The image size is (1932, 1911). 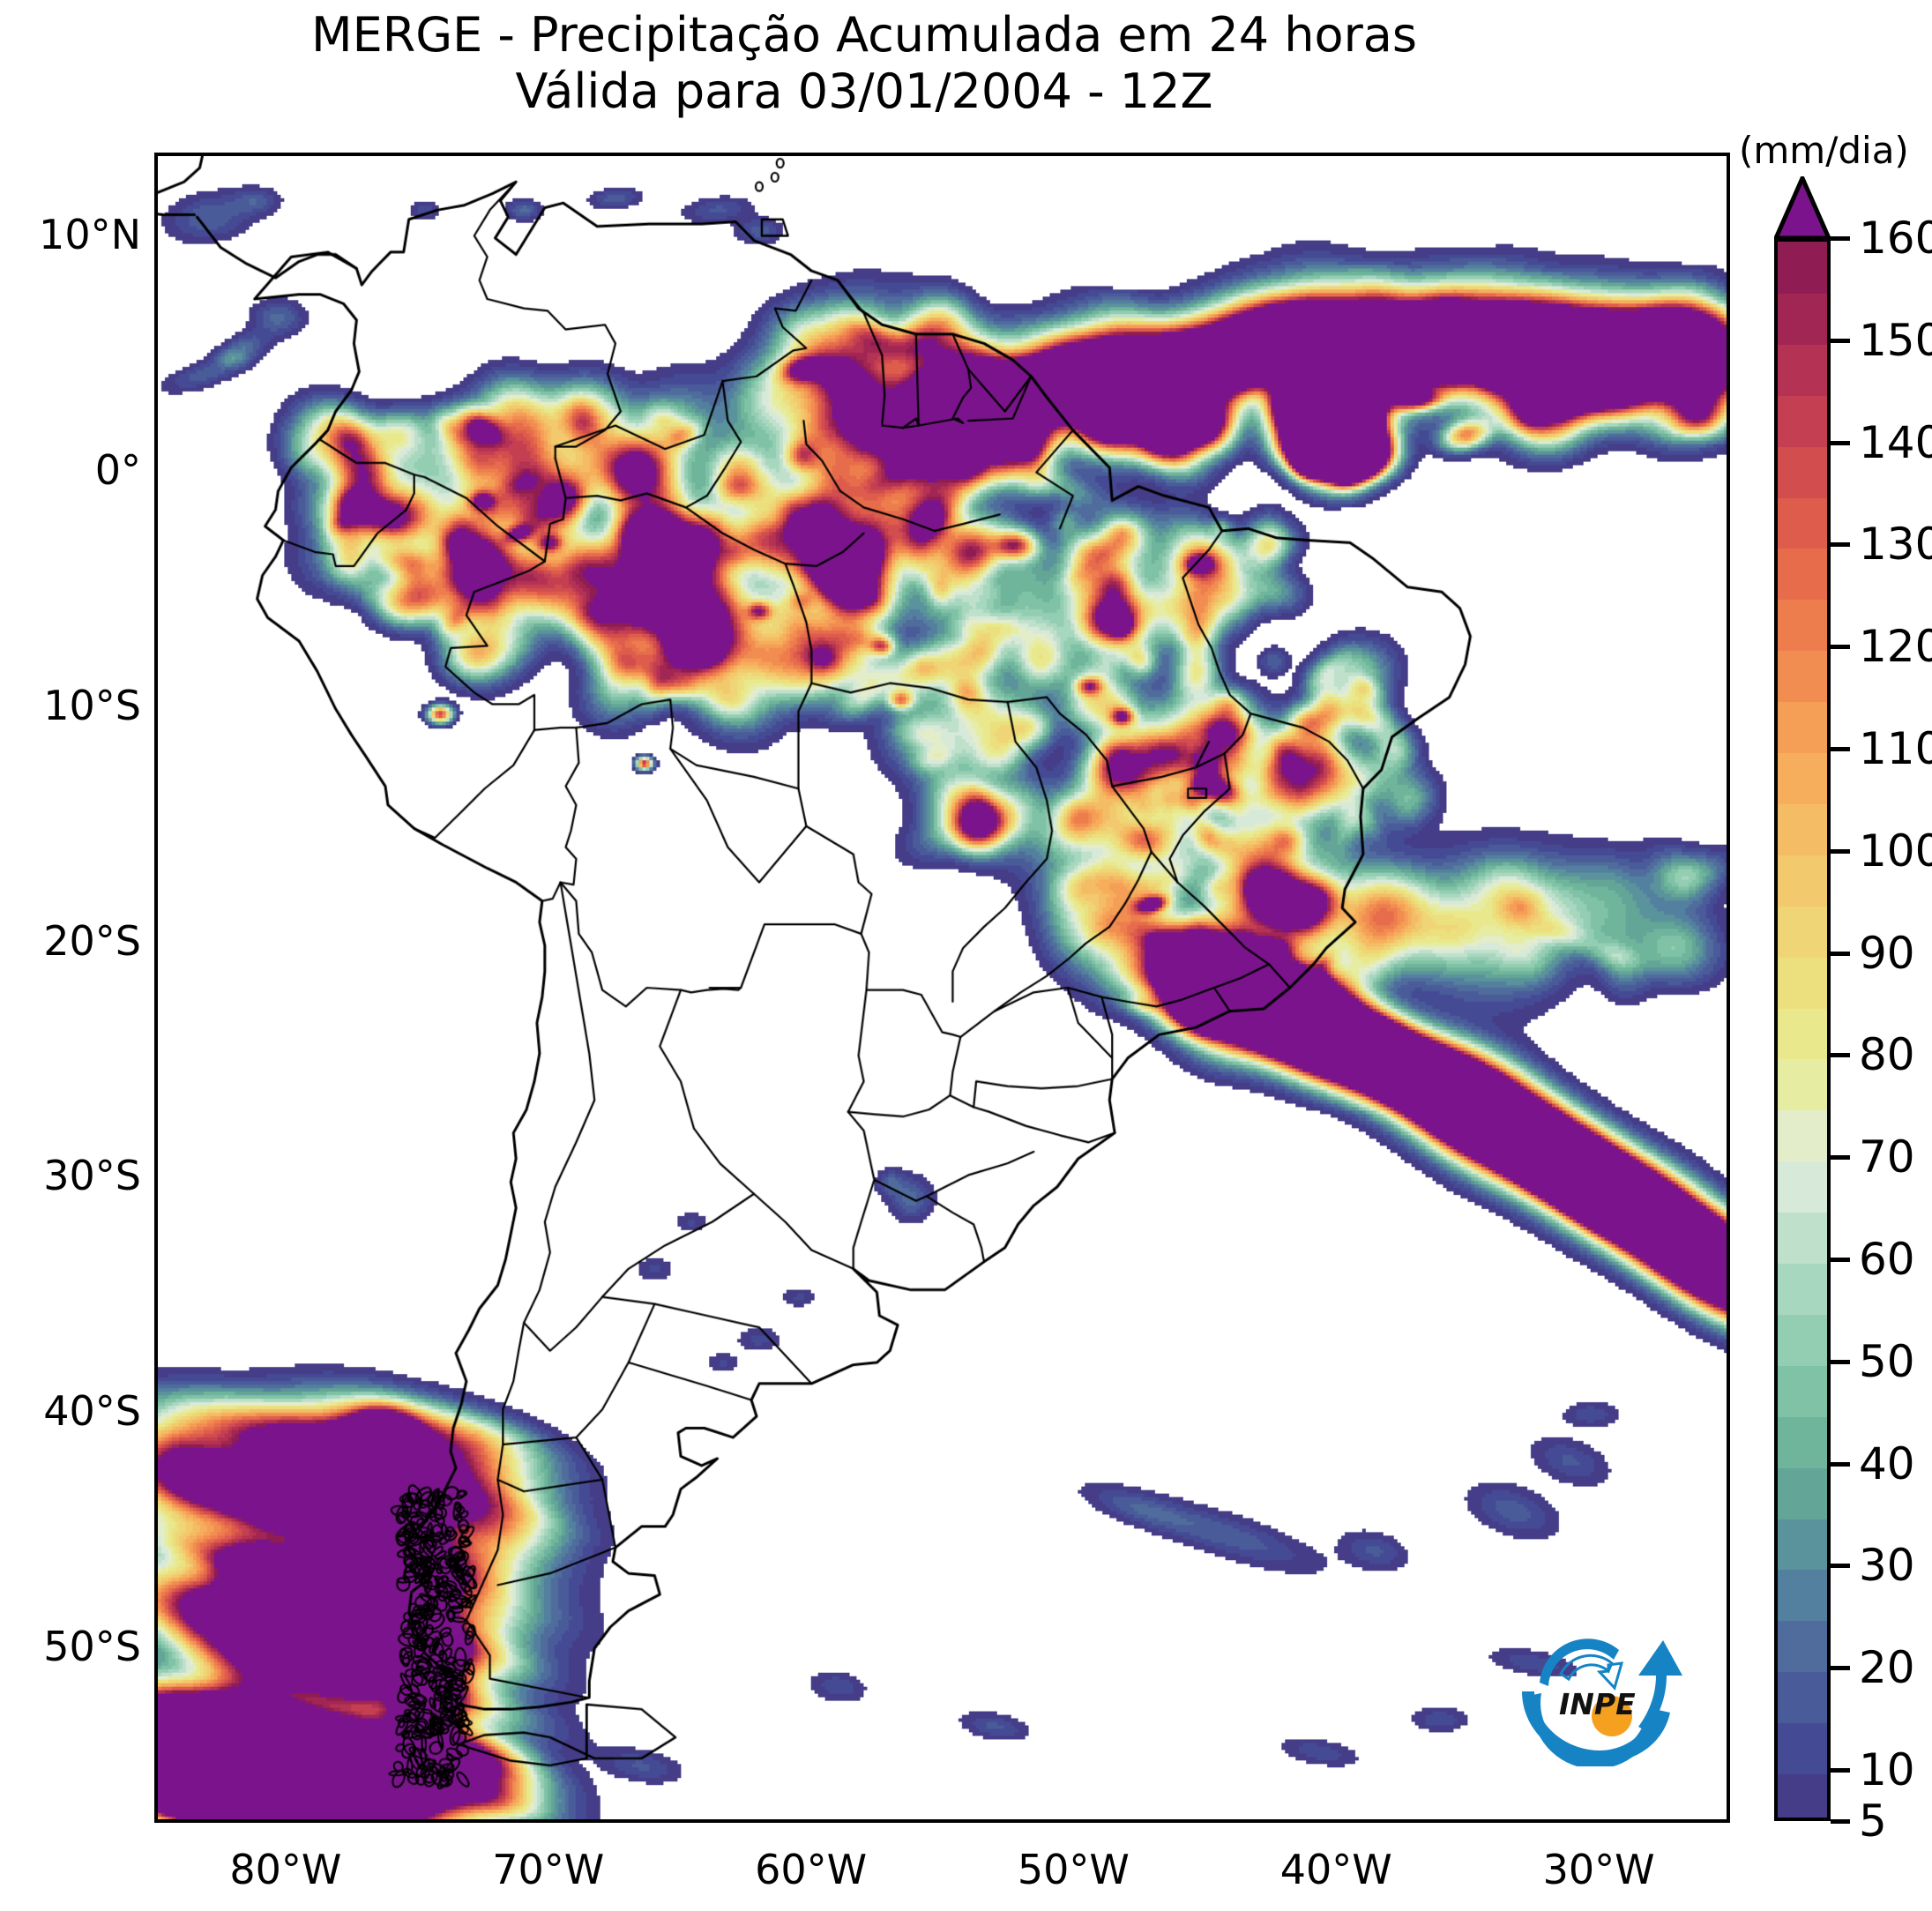 What do you see at coordinates (285, 1870) in the screenshot?
I see `longitude-tick-label: 80°W` at bounding box center [285, 1870].